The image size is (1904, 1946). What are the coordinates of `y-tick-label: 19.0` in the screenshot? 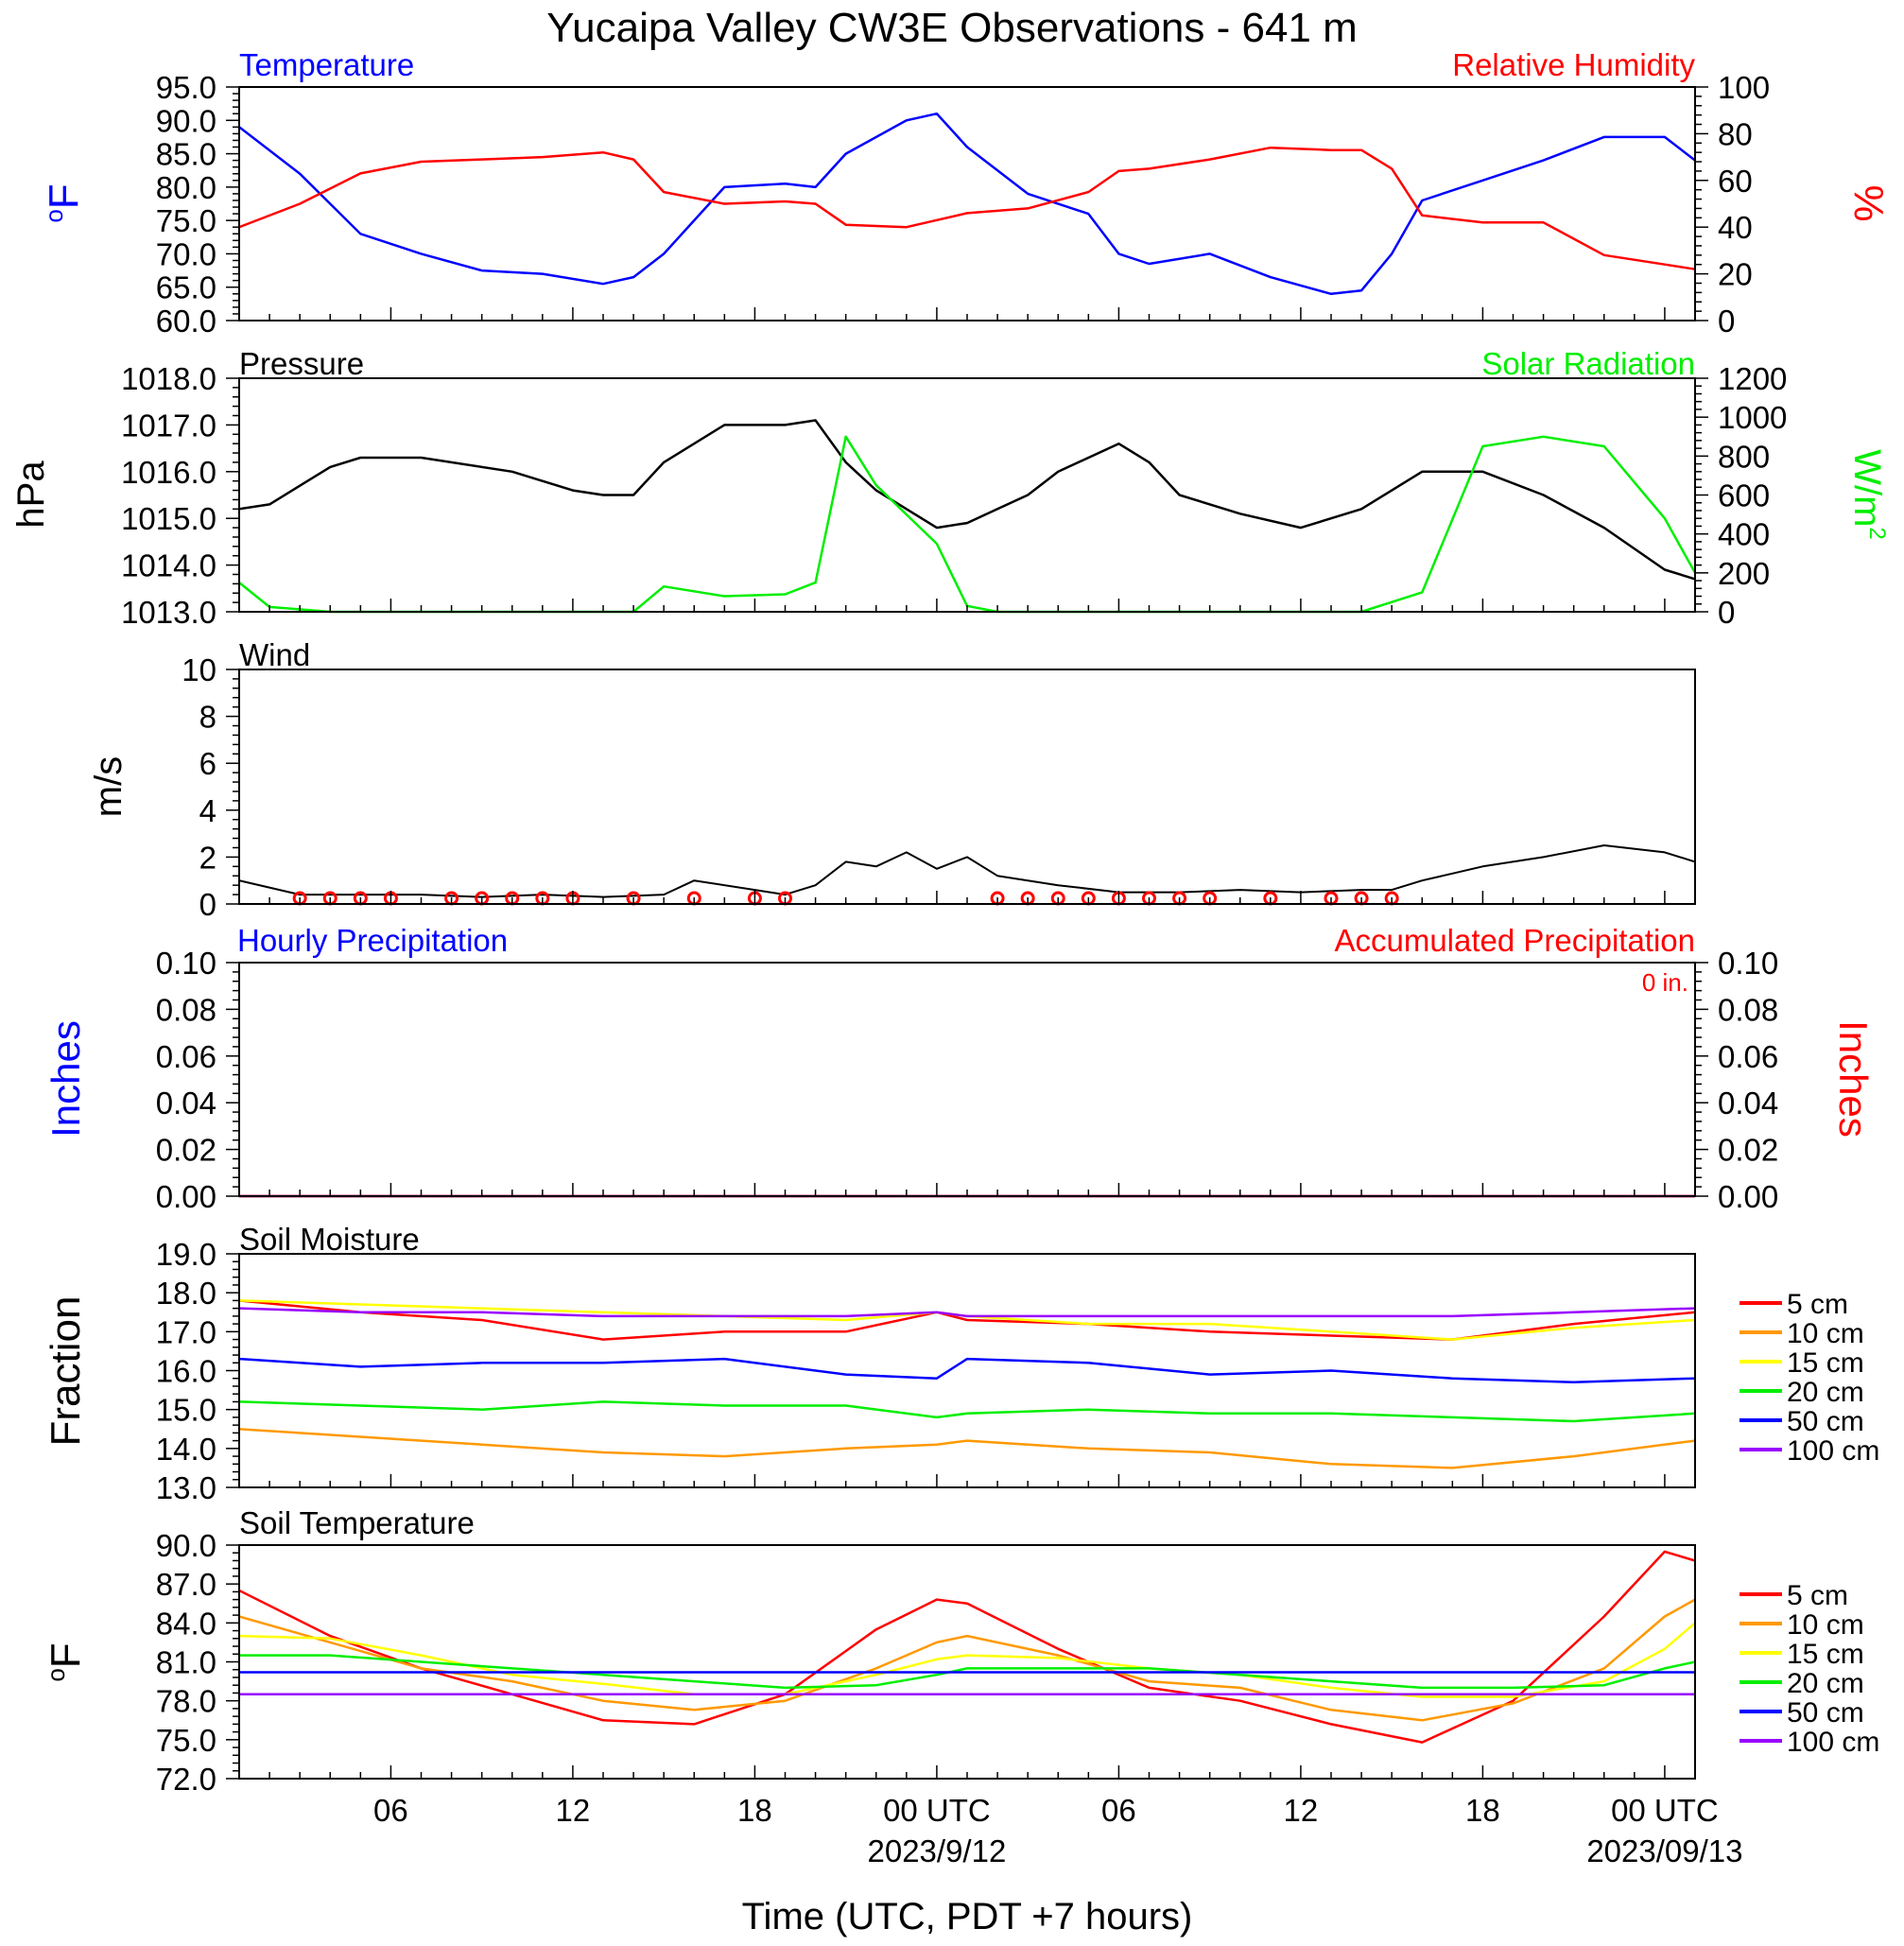 It's located at (186, 1255).